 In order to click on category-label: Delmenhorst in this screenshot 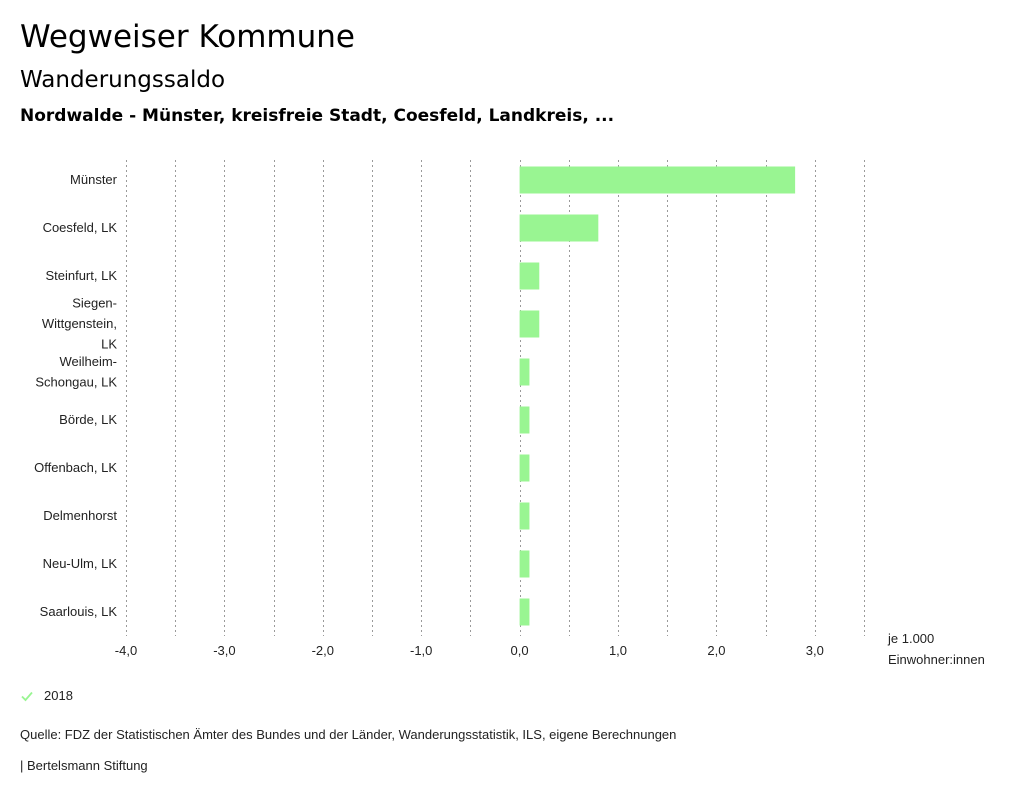, I will do `click(80, 515)`.